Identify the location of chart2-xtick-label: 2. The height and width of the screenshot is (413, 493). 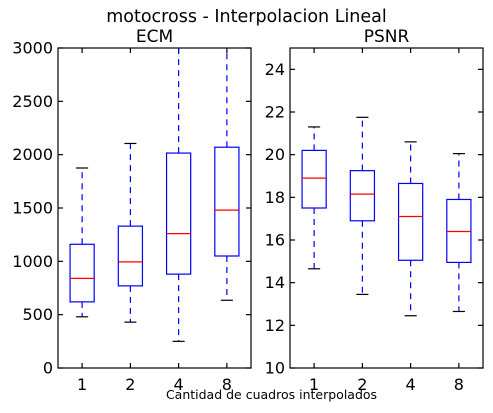
(362, 384).